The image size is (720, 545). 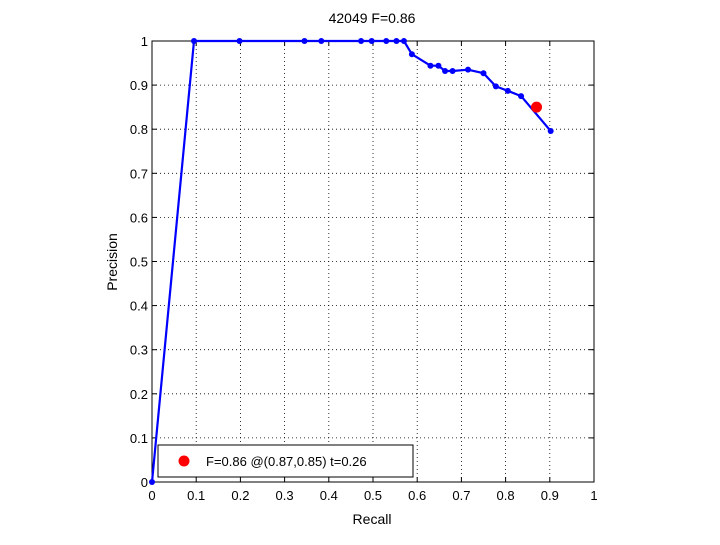 I want to click on x-tick-label: 0.3, so click(x=285, y=495).